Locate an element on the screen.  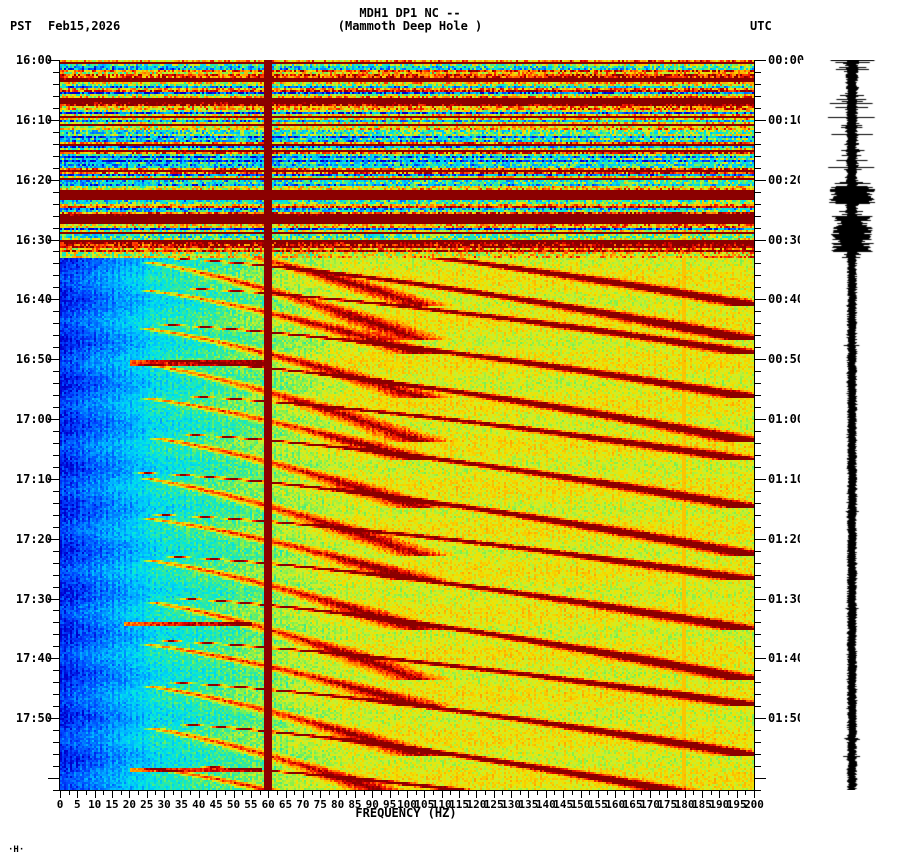
y-axis-left-label: 17:20 is located at coordinates (33, 538).